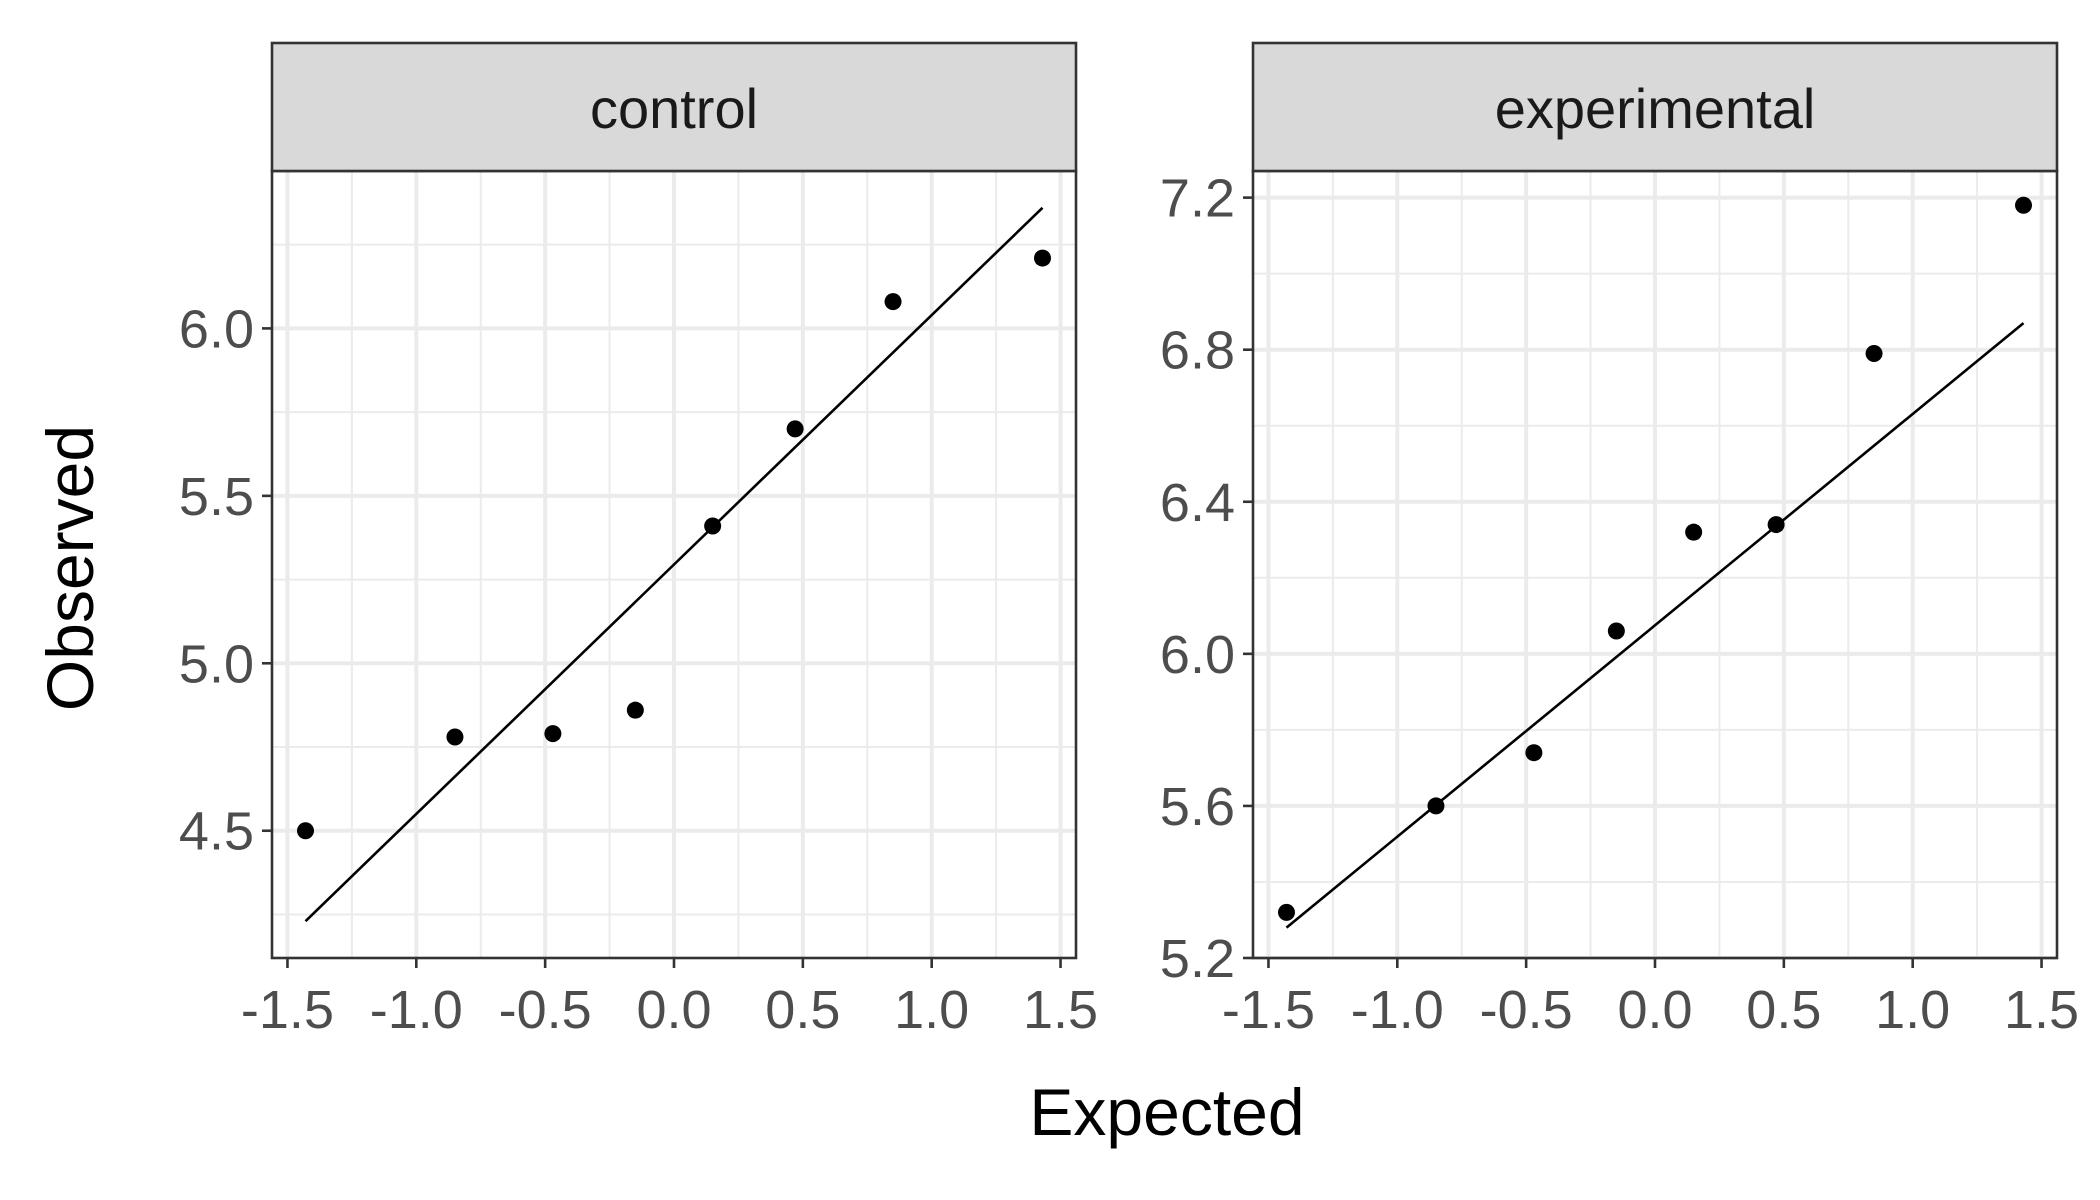  Describe the element at coordinates (1197, 351) in the screenshot. I see `y-tick-label: 6.8` at that location.